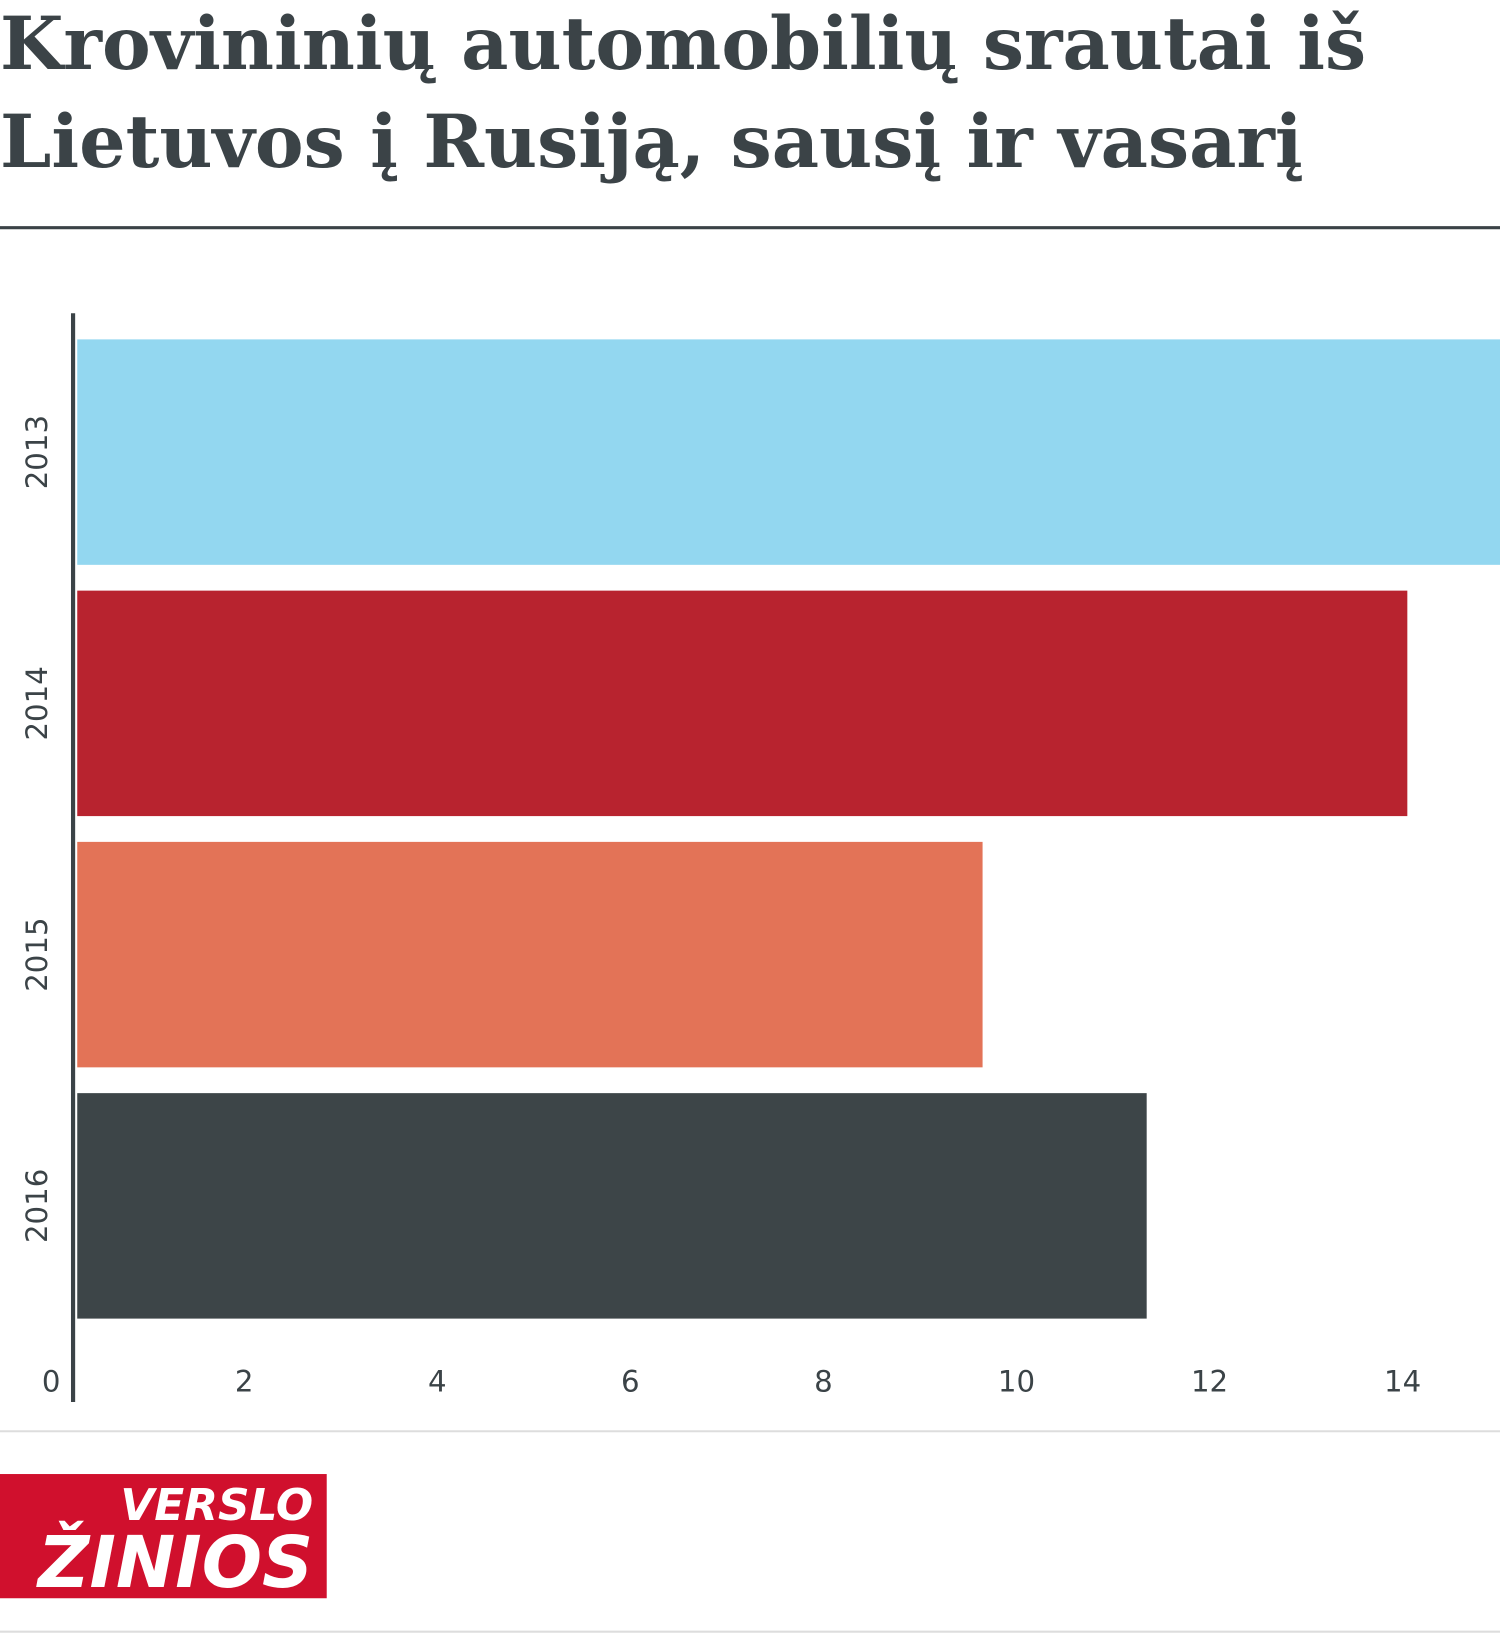 Image resolution: width=1500 pixels, height=1637 pixels. I want to click on y-tick-label: 2013, so click(37, 452).